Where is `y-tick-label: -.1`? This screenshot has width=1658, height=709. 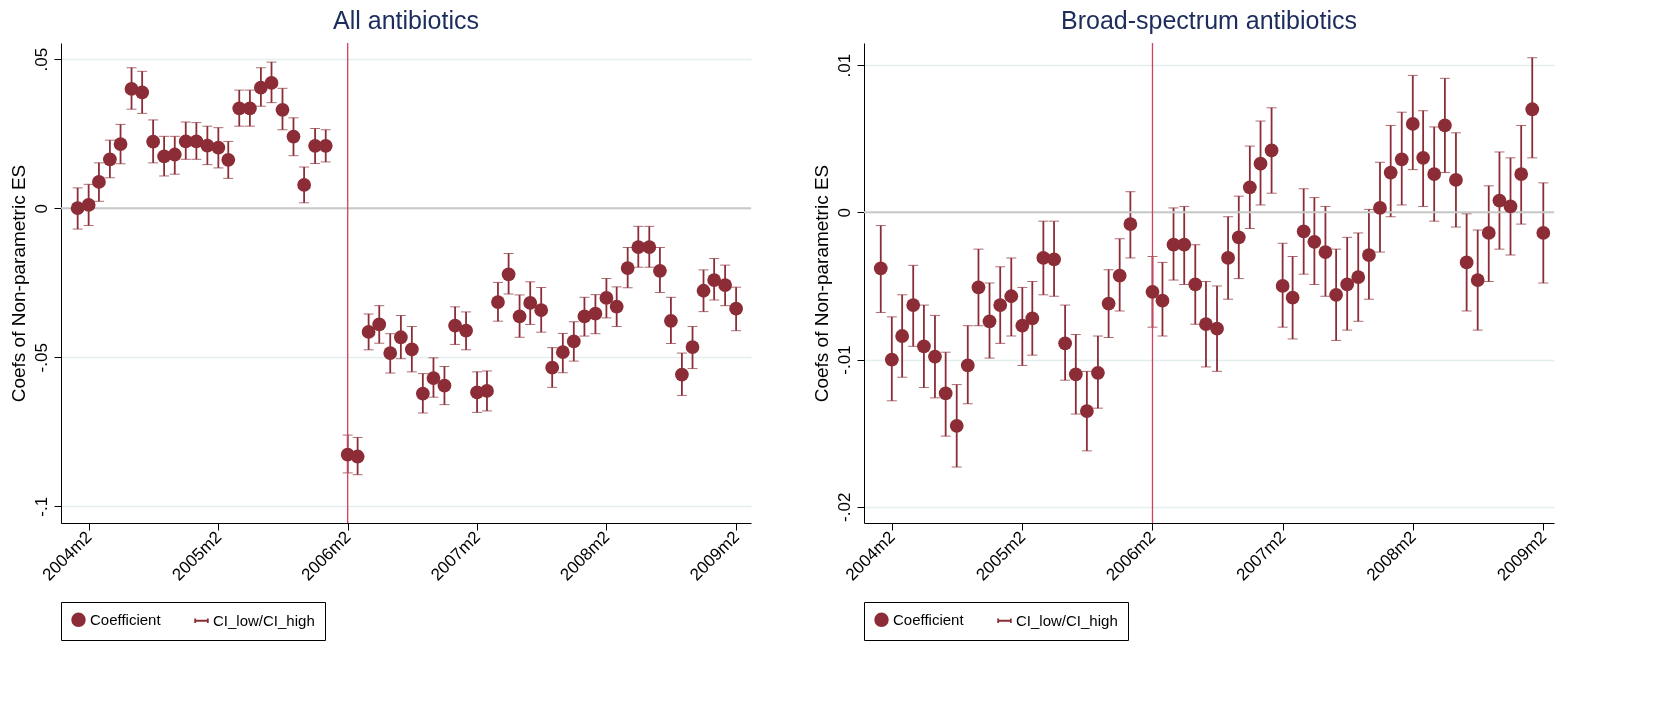
y-tick-label: -.1 is located at coordinates (41, 506).